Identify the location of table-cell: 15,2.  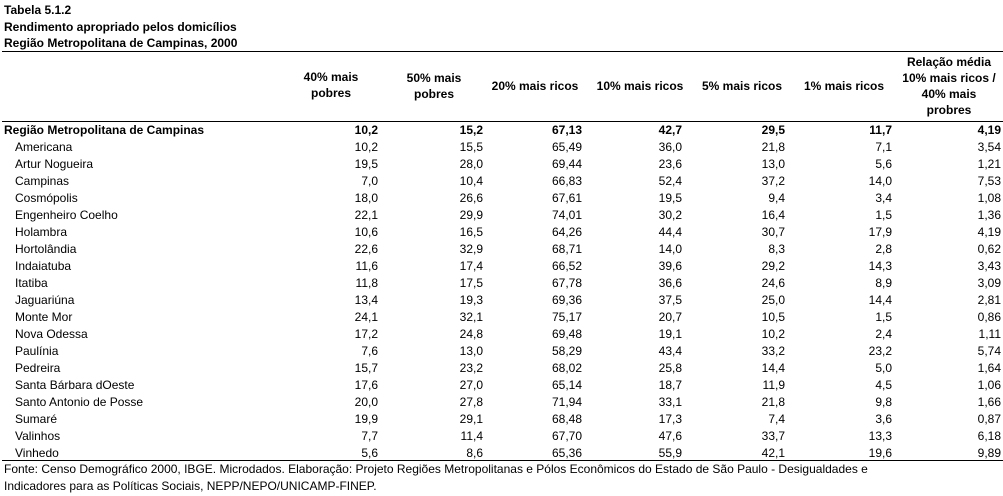
(471, 130).